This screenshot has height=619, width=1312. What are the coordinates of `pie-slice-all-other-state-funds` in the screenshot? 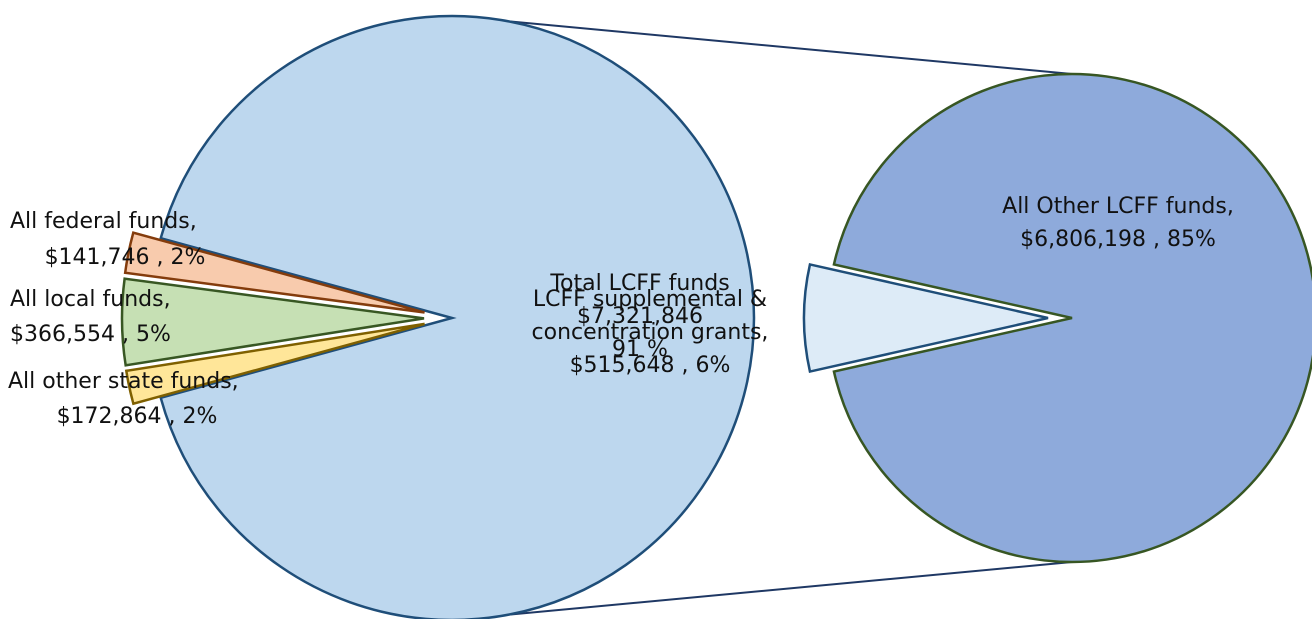 It's located at (274, 272).